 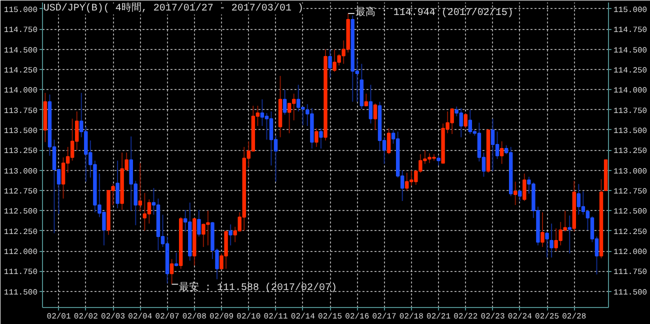 I want to click on y-tick-label: 112.000, so click(x=21, y=253).